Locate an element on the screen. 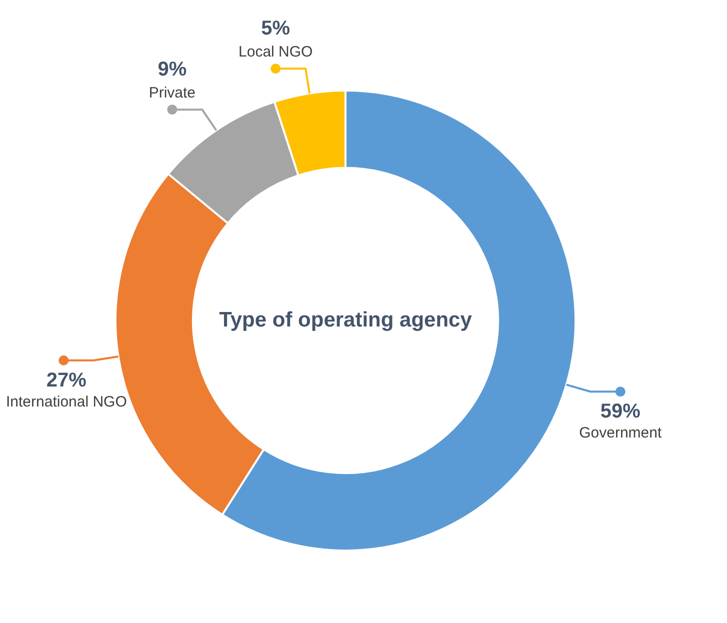  text: Type of operating agency is located at coordinates (345, 320).